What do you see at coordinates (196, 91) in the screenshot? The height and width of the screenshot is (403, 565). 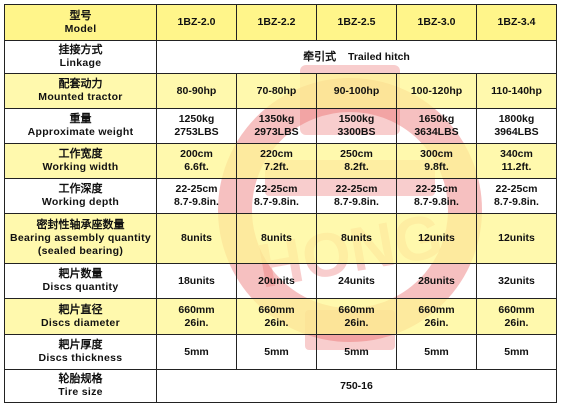 I see `tractor-value-cell: 80-90hp` at bounding box center [196, 91].